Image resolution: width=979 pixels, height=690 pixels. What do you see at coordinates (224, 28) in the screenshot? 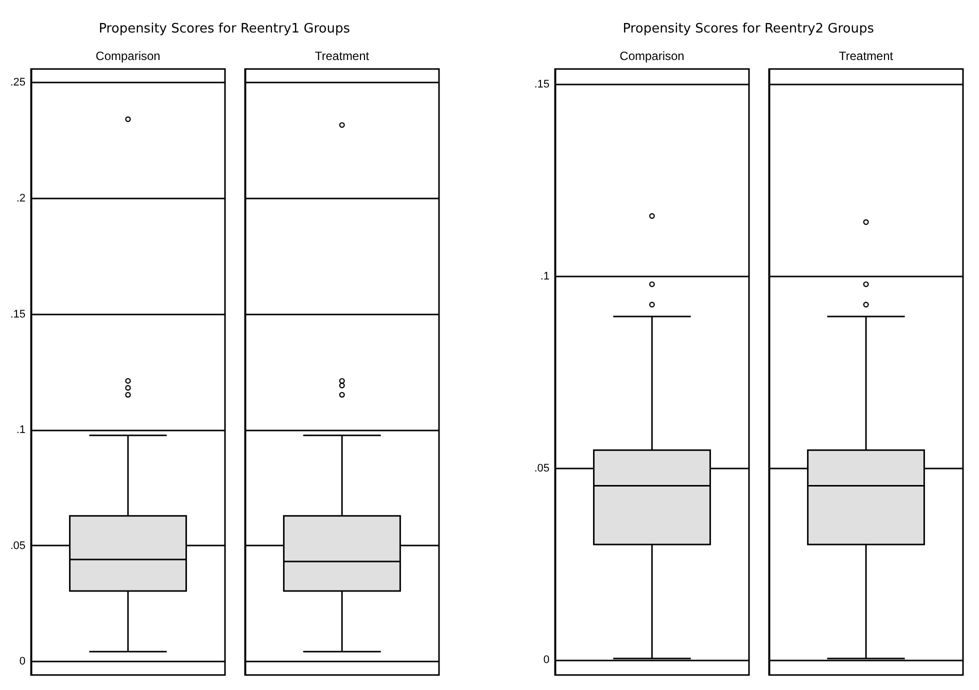
I see `chart-title: Propensity Scores for Reentry1 Groups` at bounding box center [224, 28].